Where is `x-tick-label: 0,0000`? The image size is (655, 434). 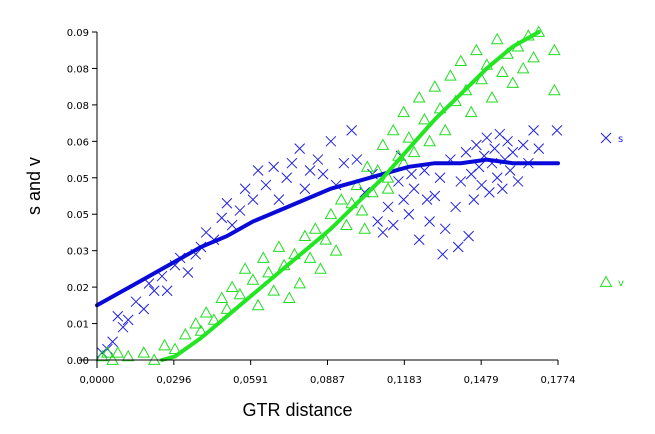 x-tick-label: 0,0000 is located at coordinates (97, 380).